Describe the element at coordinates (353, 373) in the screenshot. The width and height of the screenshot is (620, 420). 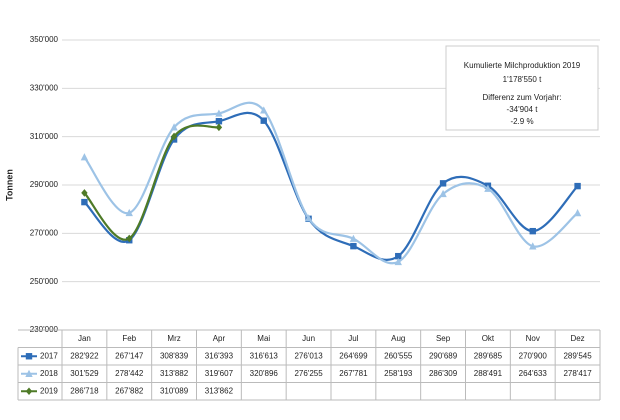
I see `value-label: 267'781` at that location.